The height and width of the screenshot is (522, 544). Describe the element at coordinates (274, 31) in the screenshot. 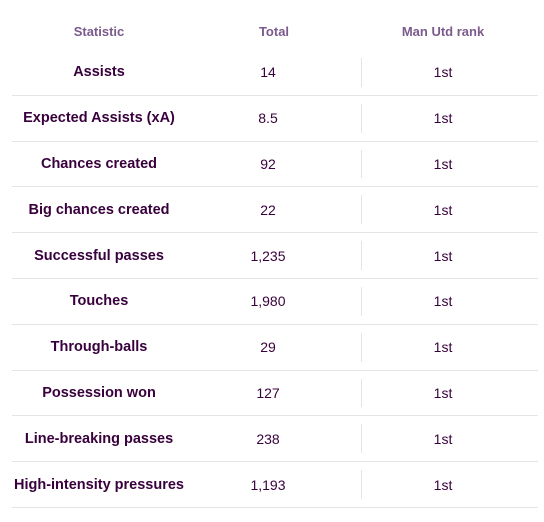

I see `header-total: Total` at that location.